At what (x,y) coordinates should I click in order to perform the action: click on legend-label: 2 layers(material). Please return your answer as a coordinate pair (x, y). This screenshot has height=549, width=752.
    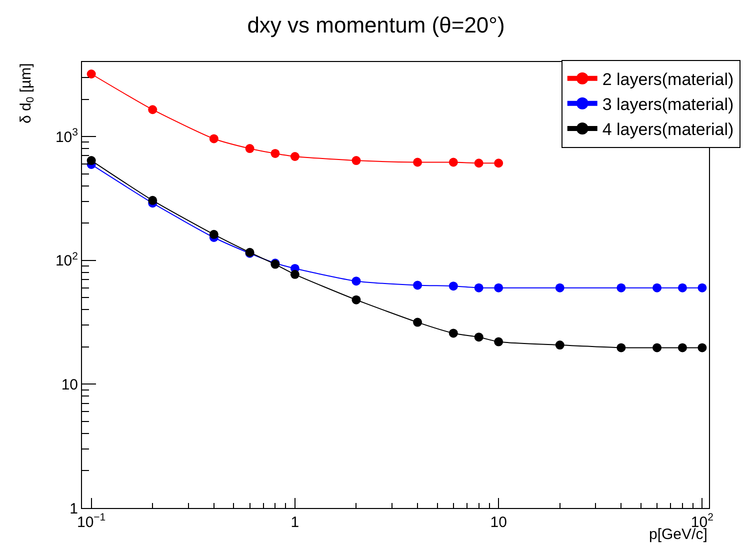
    Looking at the image, I should click on (668, 79).